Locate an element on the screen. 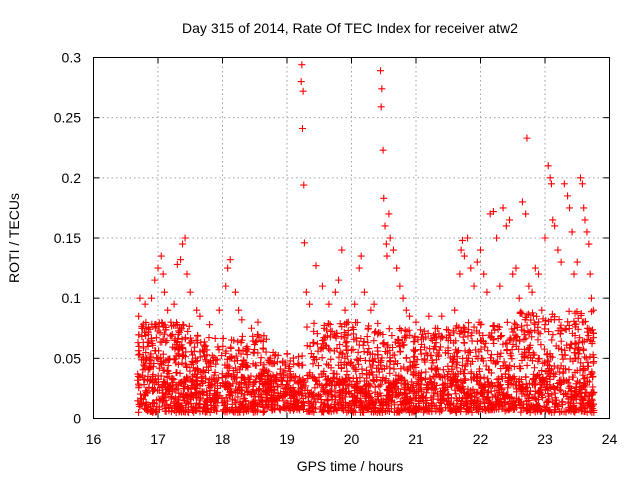  y-tick-label: 0.25 is located at coordinates (67, 118).